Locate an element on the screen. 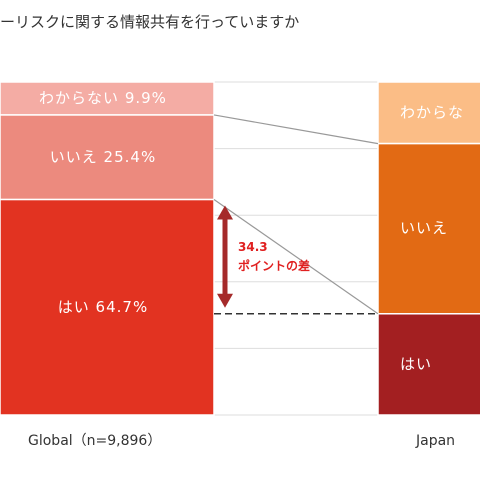  chart-title: ーリスクに関する情報共有を行っていますか is located at coordinates (150, 22).